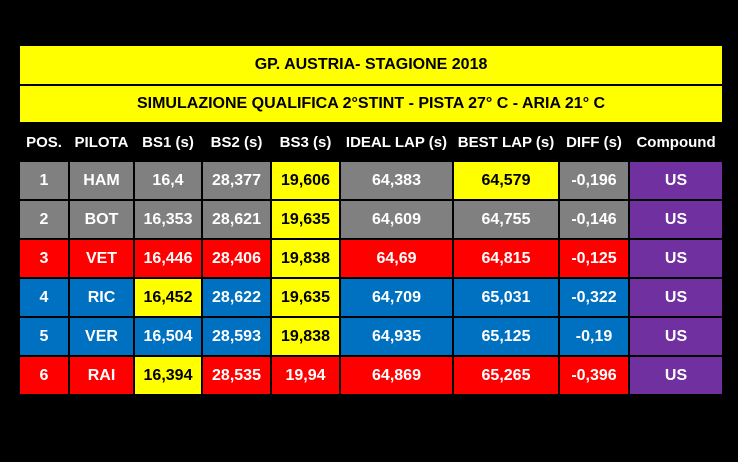 The width and height of the screenshot is (738, 462). I want to click on cell: 64,755, so click(506, 219).